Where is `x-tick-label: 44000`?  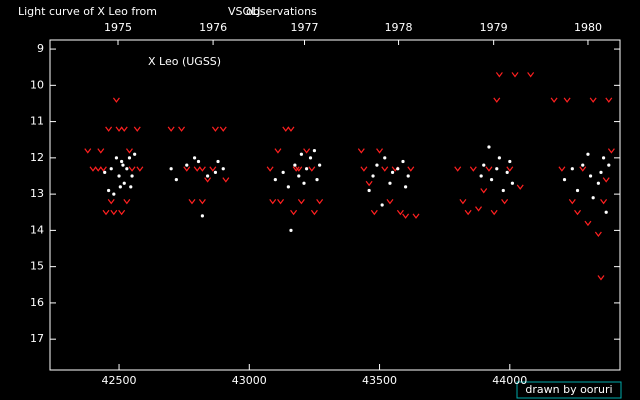 x-tick-label: 44000 is located at coordinates (509, 380).